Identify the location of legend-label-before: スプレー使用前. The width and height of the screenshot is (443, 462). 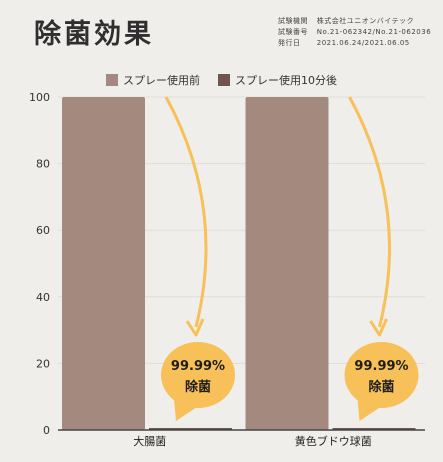
(161, 80).